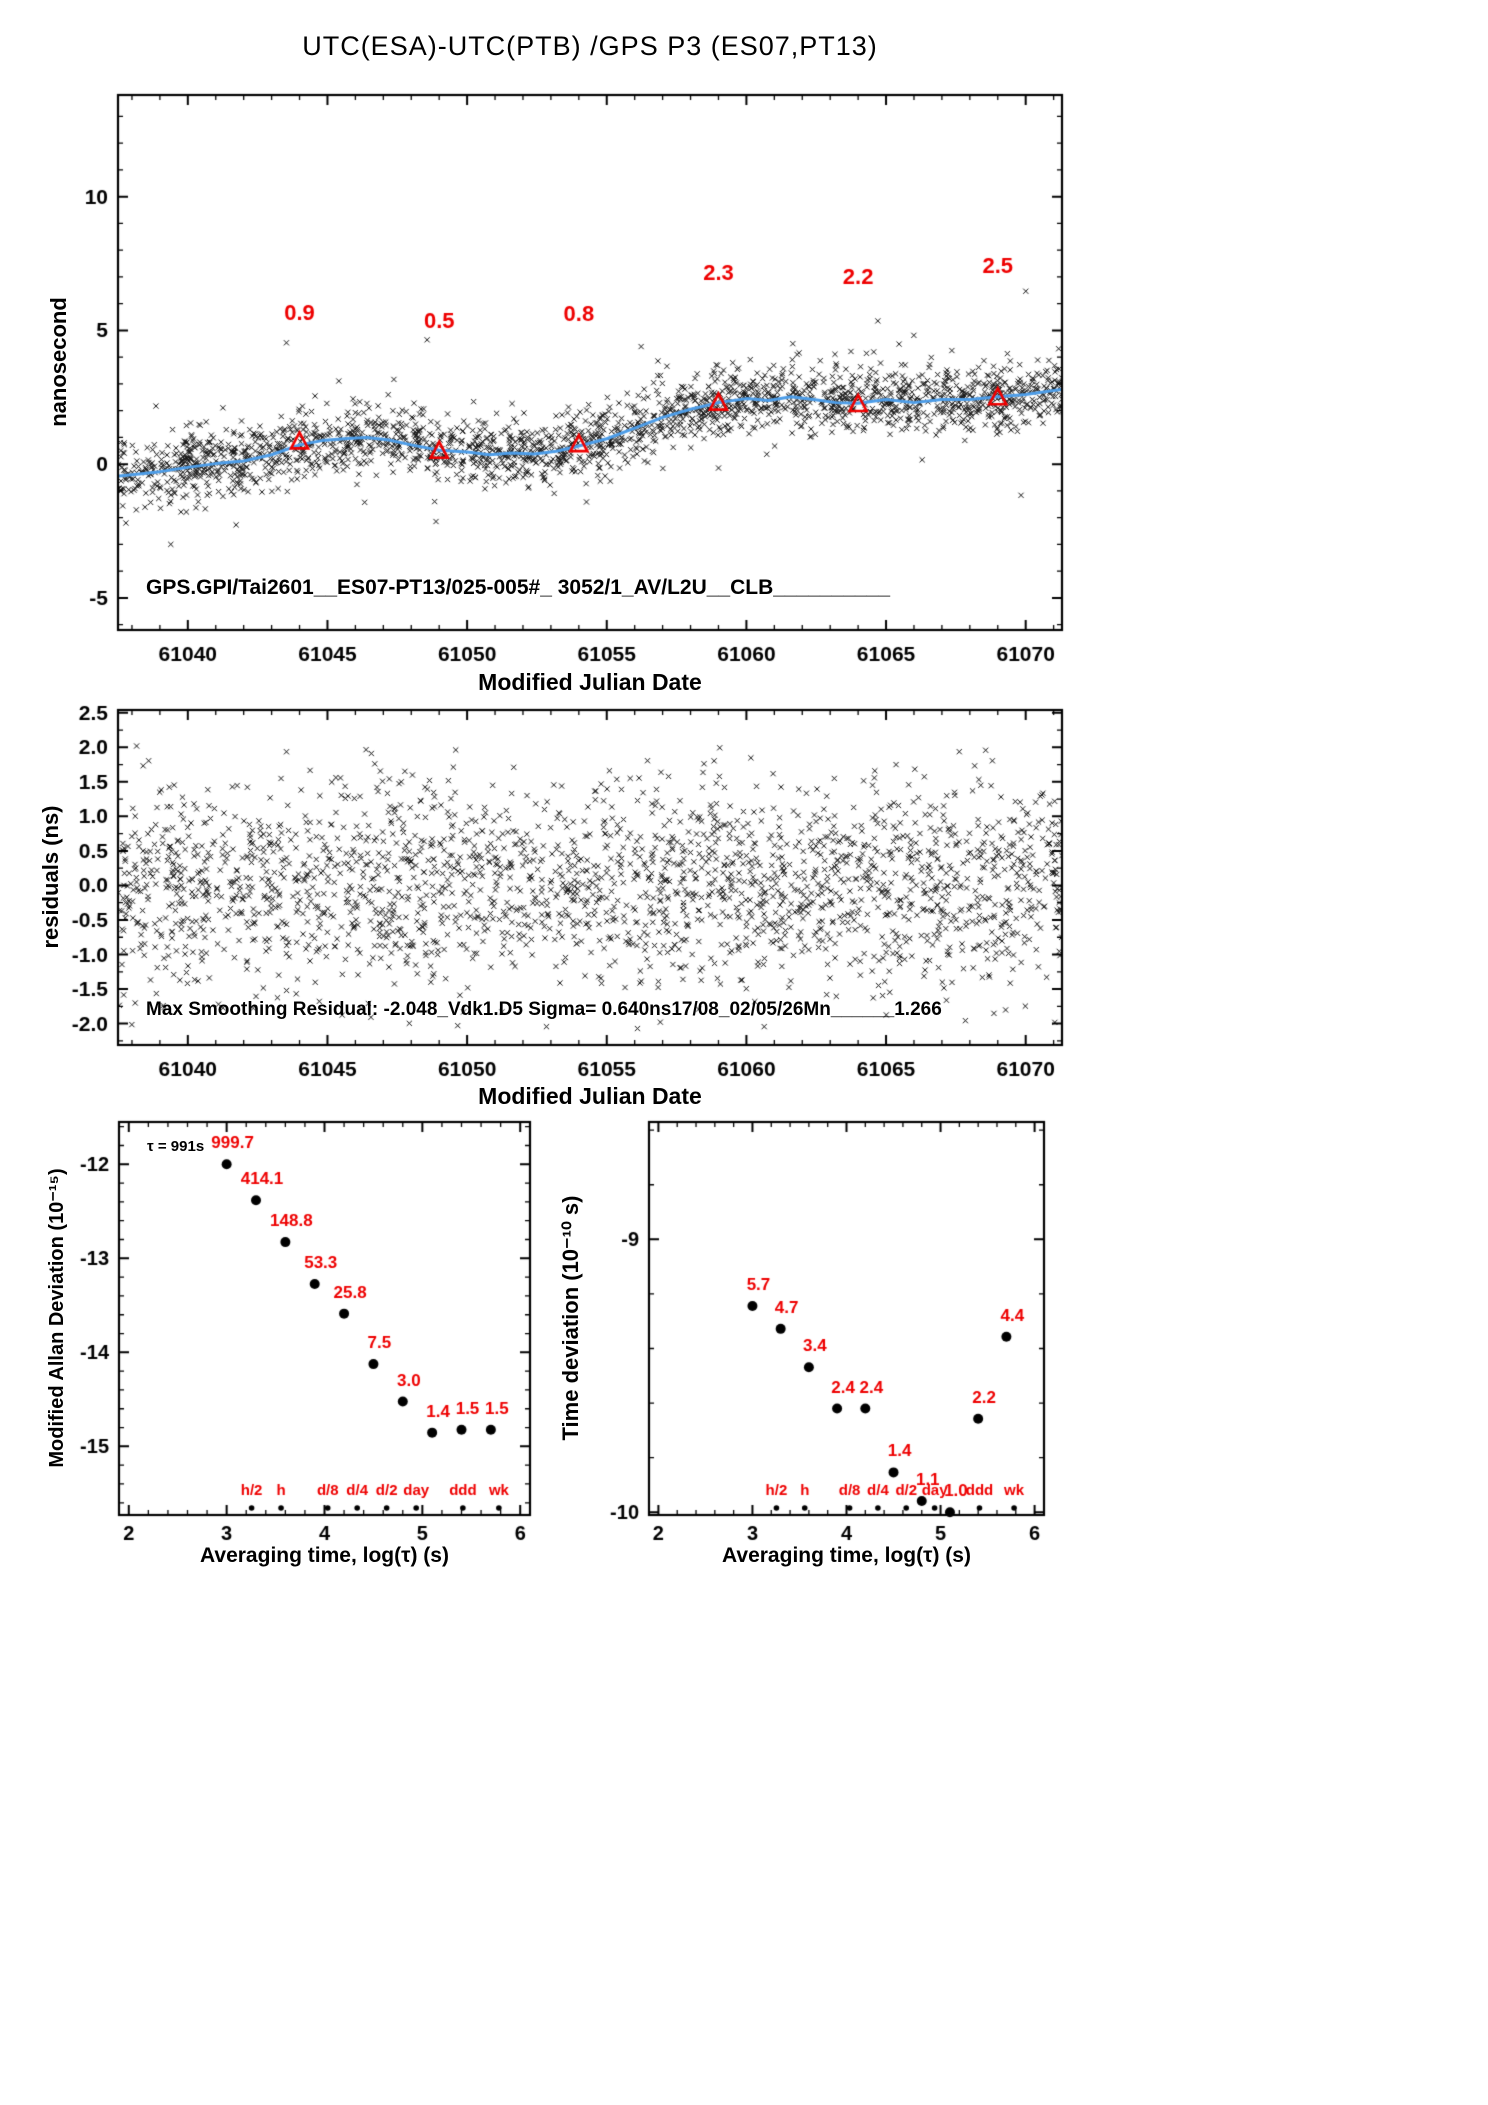 The width and height of the screenshot is (1488, 2105). I want to click on panel3-x-axis-label: Averaging time, log(τ) (s), so click(324, 1555).